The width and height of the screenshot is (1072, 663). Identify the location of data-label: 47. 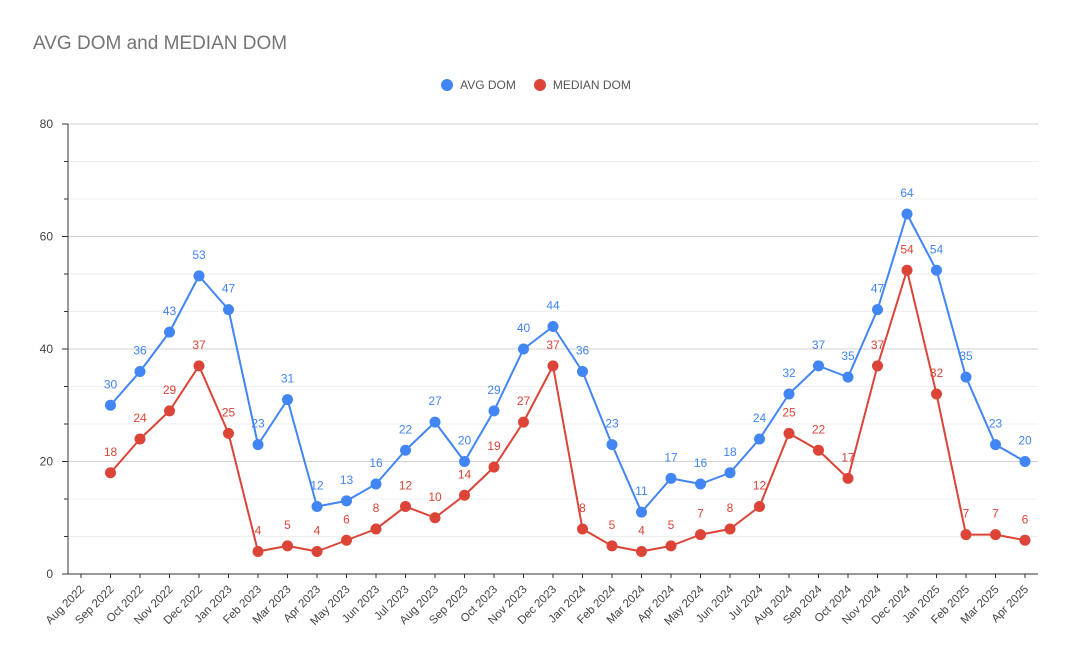
(229, 289).